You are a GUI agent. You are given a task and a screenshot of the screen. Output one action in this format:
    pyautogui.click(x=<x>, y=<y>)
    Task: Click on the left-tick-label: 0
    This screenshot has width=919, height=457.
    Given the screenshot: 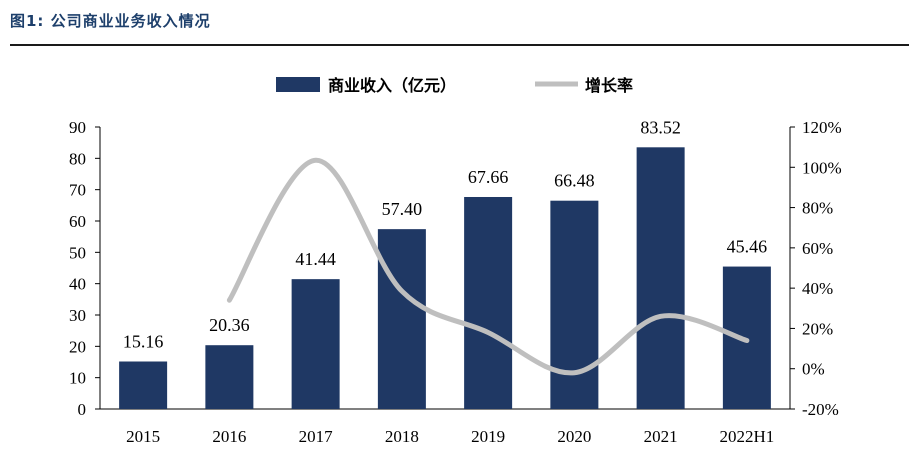 What is the action you would take?
    pyautogui.click(x=82, y=409)
    